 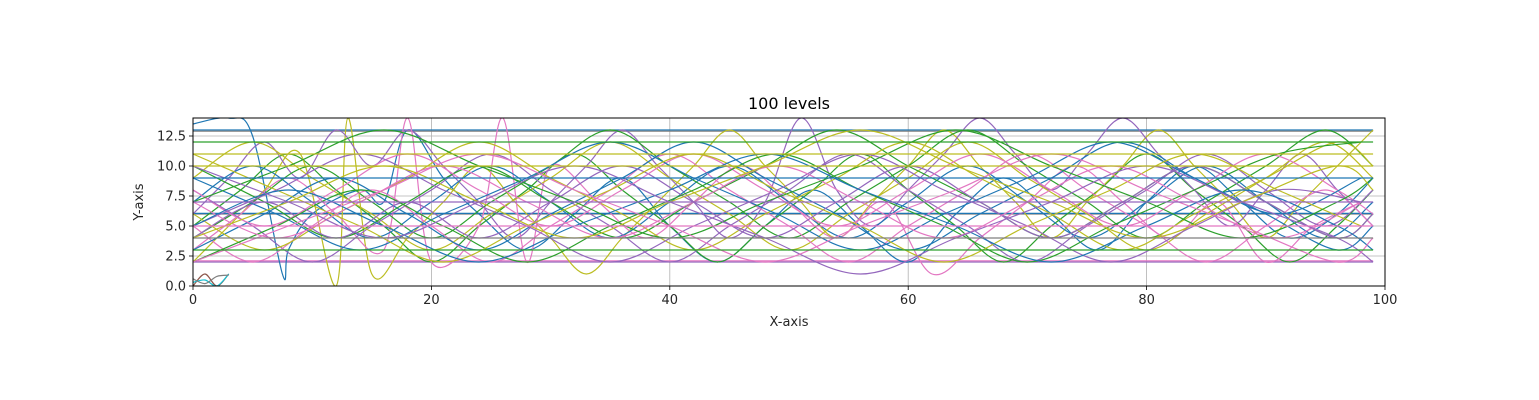 What do you see at coordinates (175, 257) in the screenshot?
I see `y-tick-label: 2.5` at bounding box center [175, 257].